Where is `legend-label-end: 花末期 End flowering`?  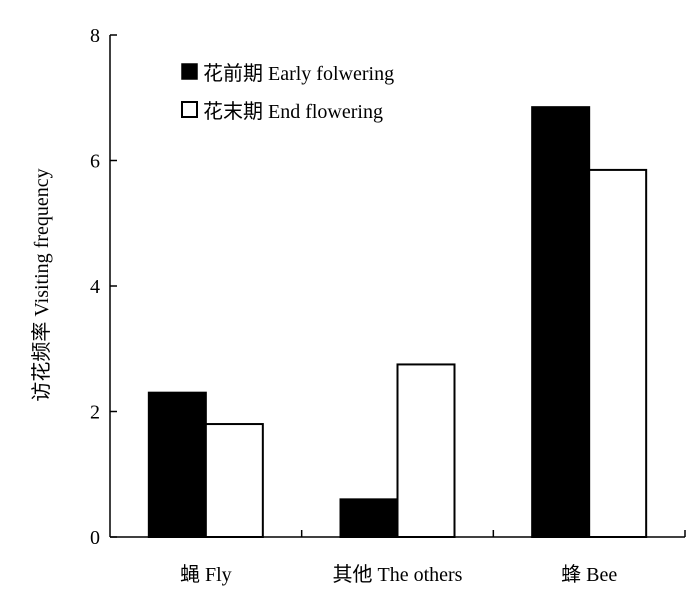
legend-label-end: 花末期 End flowering is located at coordinates (293, 111).